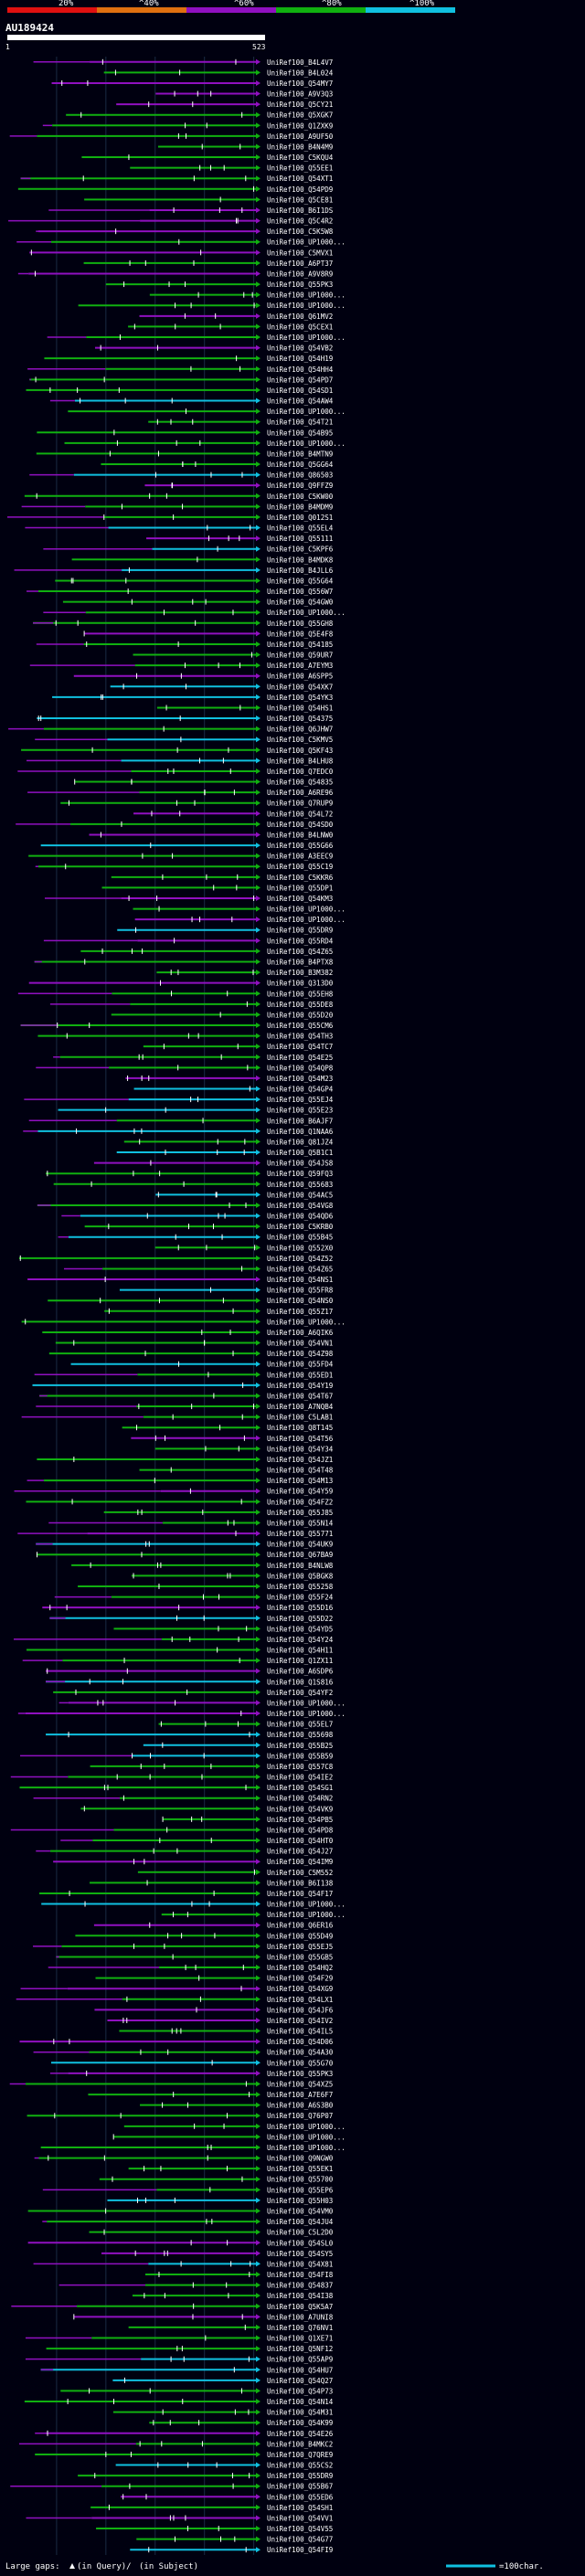 The width and height of the screenshot is (585, 2576). I want to click on hit-label: UniRef100_Q55CM6, so click(300, 1026).